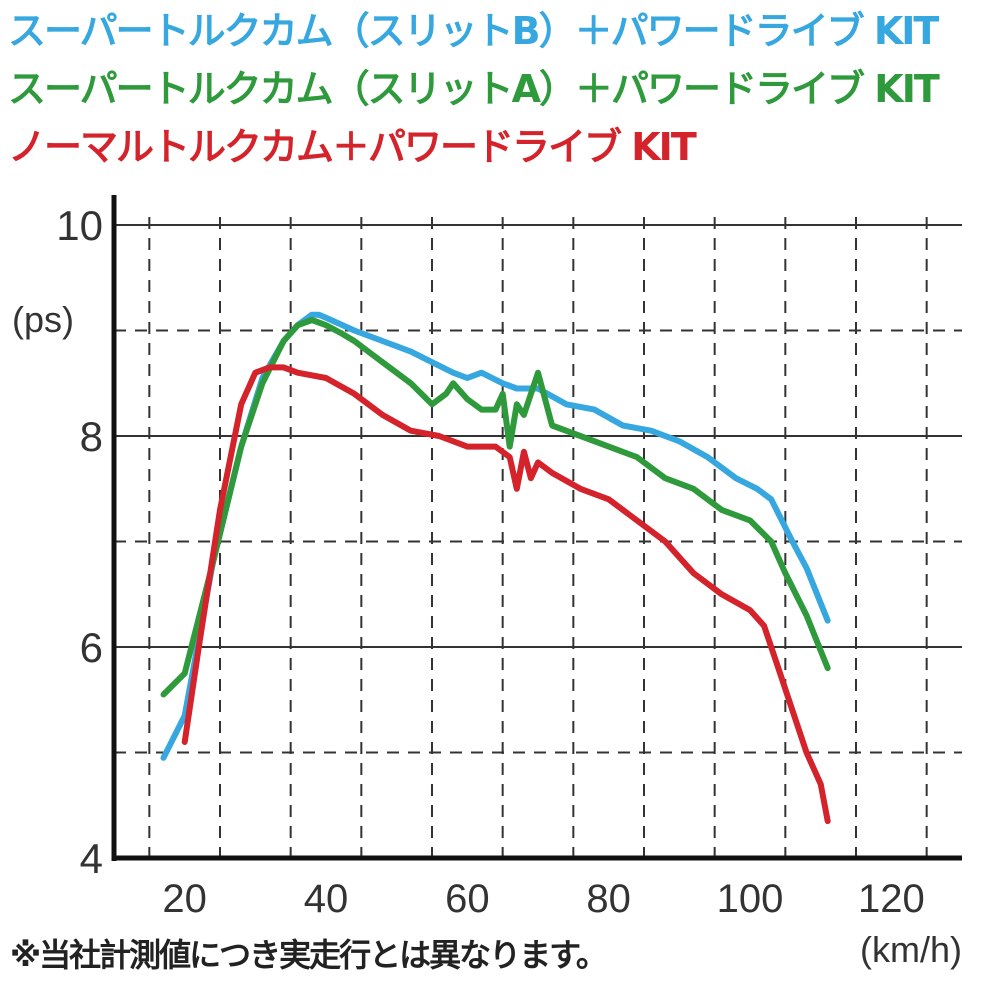  Describe the element at coordinates (91, 858) in the screenshot. I see `y-tick-label: 4` at that location.